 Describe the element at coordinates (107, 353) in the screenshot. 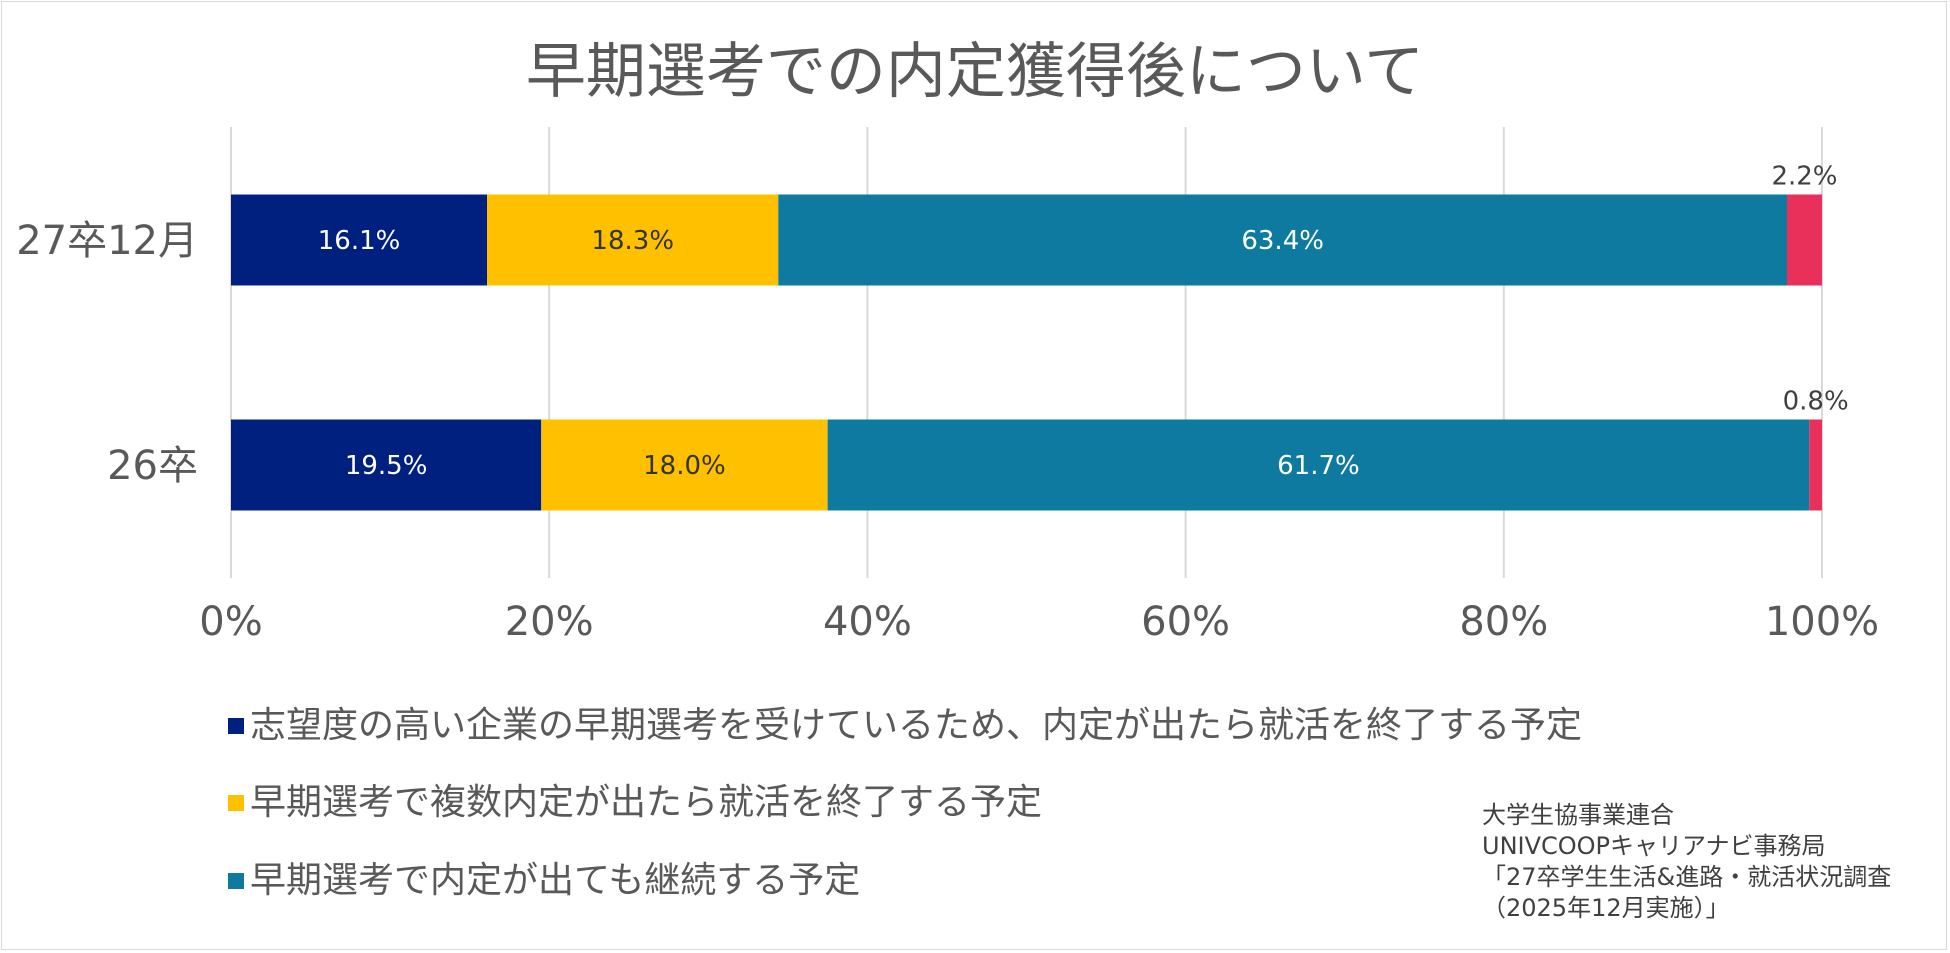

I see `category-labels: 27卒12月 26卒` at that location.